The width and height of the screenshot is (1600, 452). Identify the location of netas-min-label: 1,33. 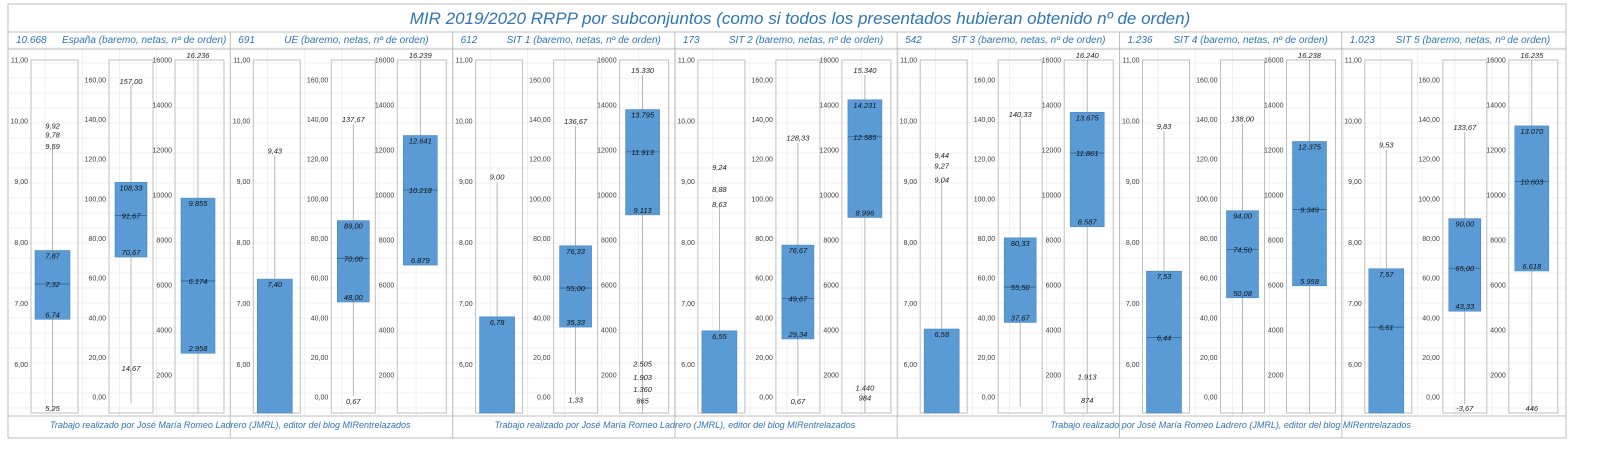
(575, 399).